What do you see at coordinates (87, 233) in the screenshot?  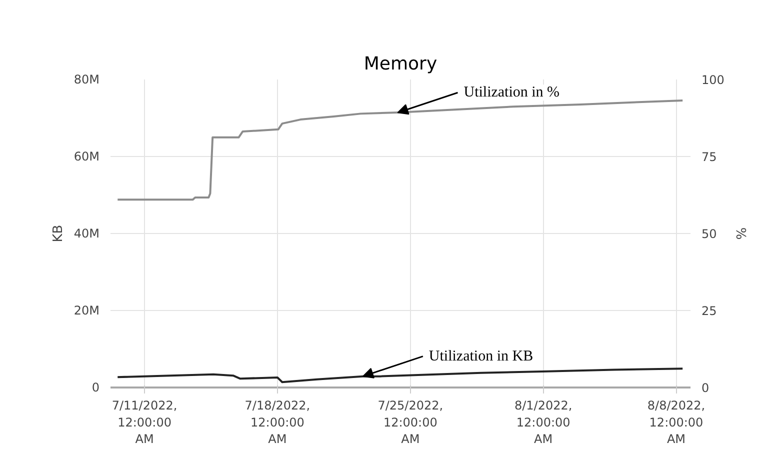 I see `y-tick-label: 40M` at bounding box center [87, 233].